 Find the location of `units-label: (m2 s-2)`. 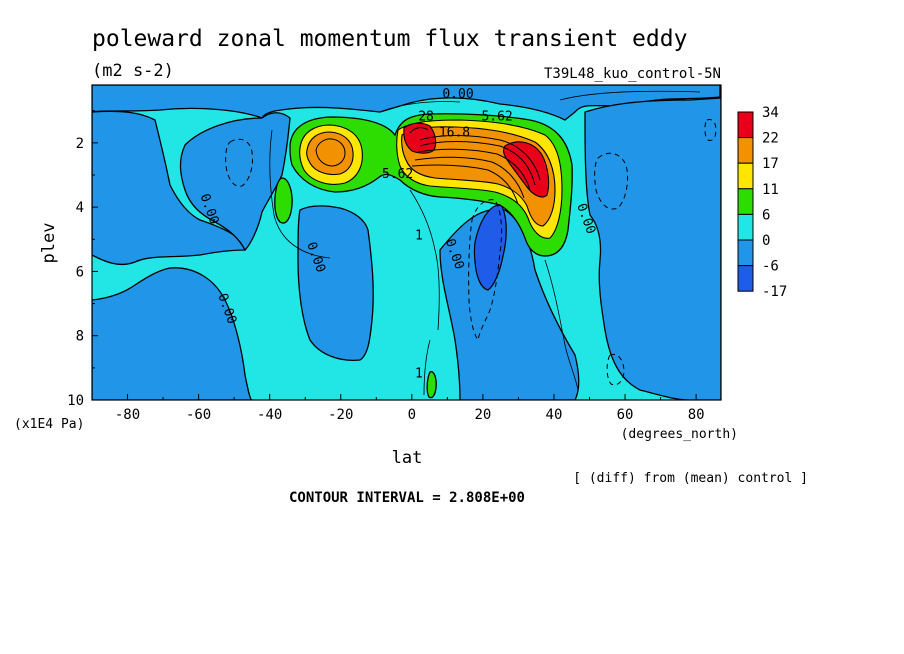

units-label: (m2 s-2) is located at coordinates (133, 71).